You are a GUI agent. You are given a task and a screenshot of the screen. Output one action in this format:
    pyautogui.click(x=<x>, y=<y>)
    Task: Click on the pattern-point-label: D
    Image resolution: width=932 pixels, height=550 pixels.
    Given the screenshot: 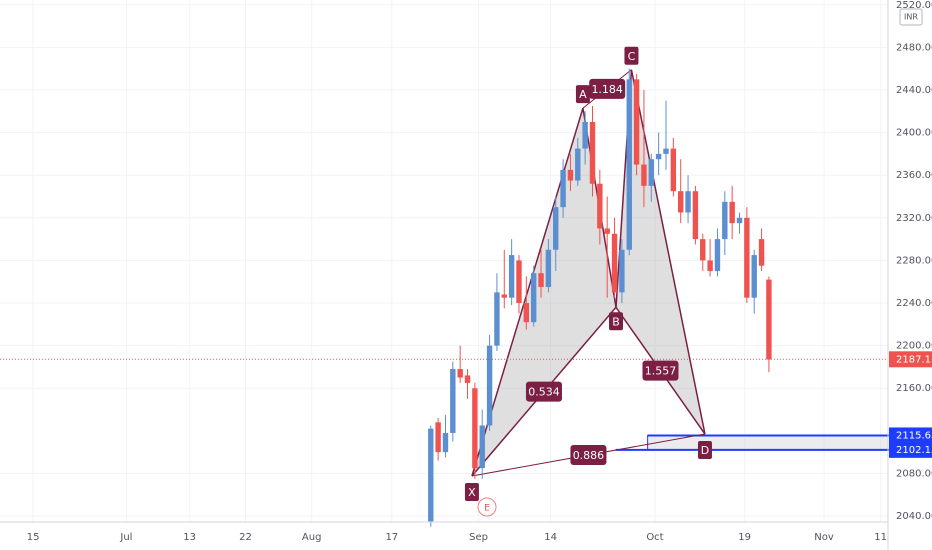 What is the action you would take?
    pyautogui.click(x=705, y=450)
    